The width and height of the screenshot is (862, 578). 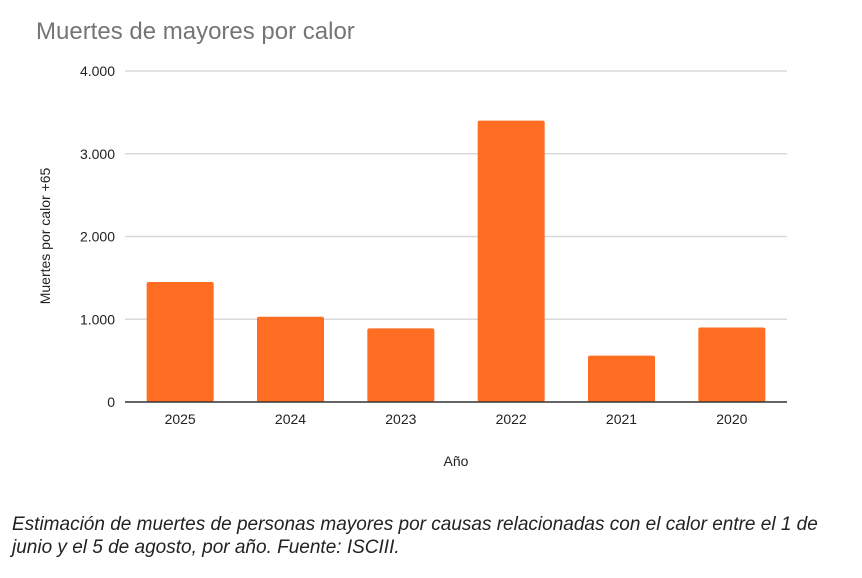 What do you see at coordinates (290, 359) in the screenshot?
I see `bar-2024` at bounding box center [290, 359].